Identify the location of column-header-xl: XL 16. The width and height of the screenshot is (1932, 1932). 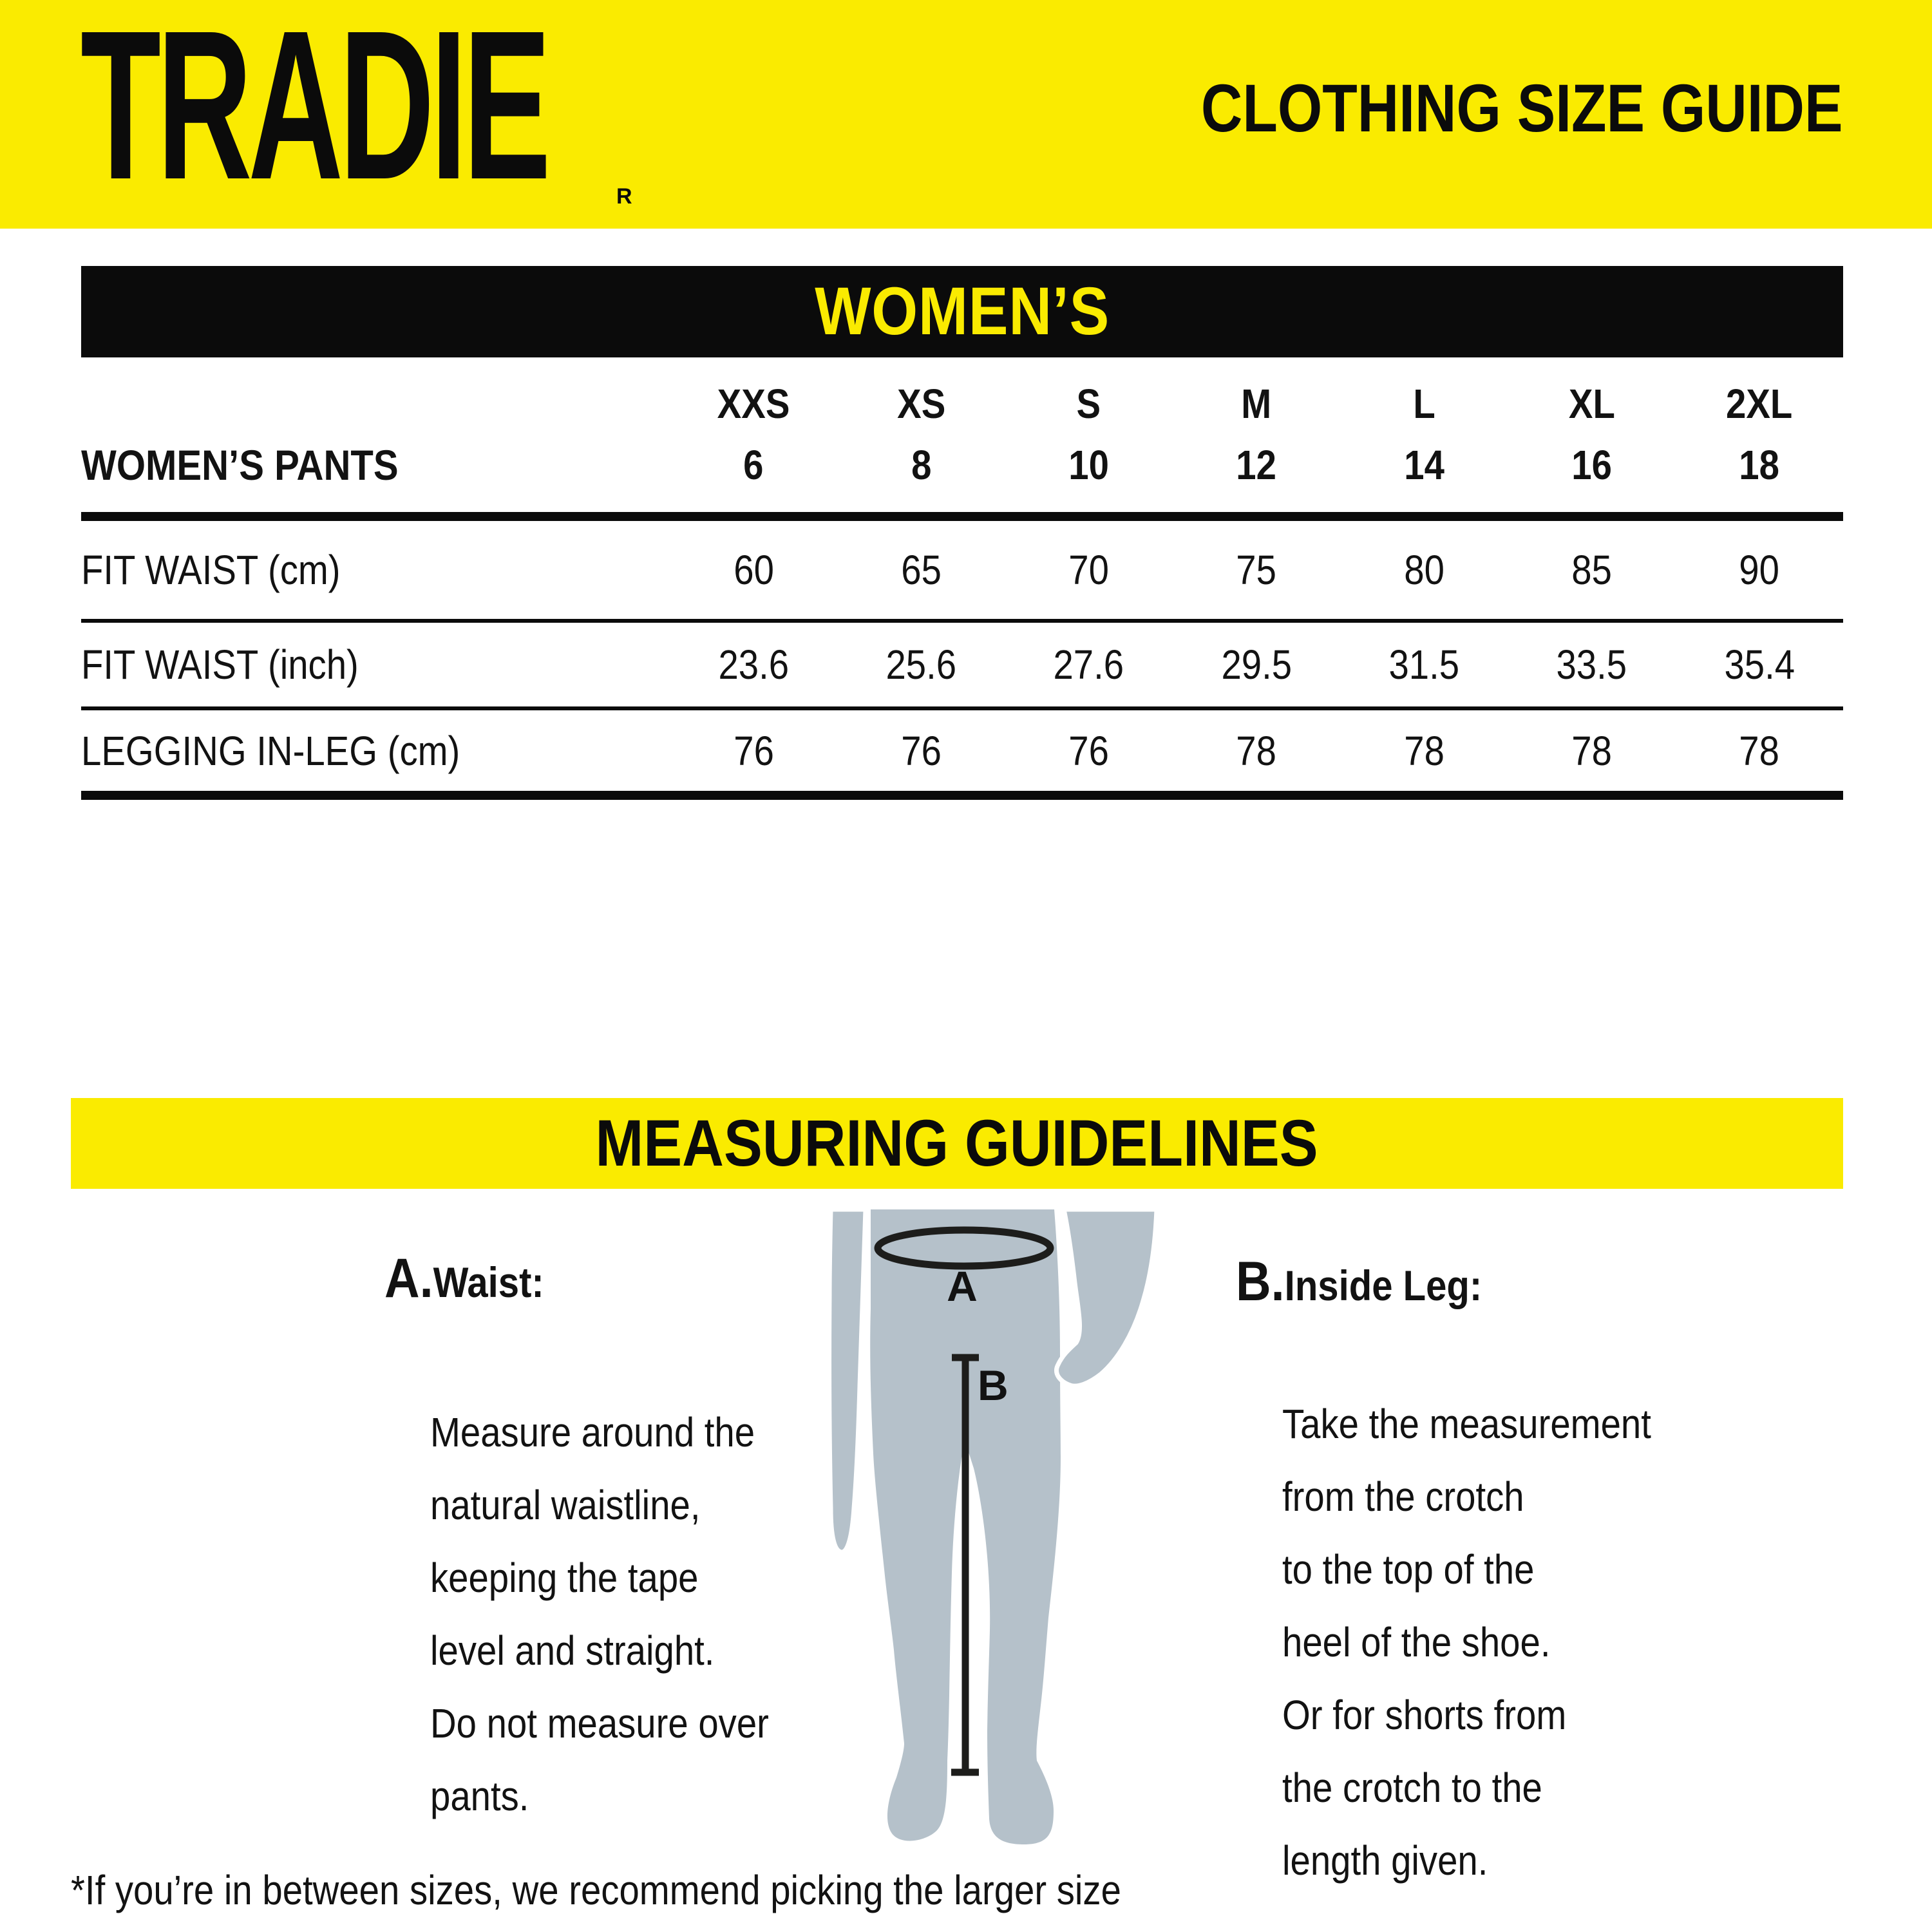
(1591, 434).